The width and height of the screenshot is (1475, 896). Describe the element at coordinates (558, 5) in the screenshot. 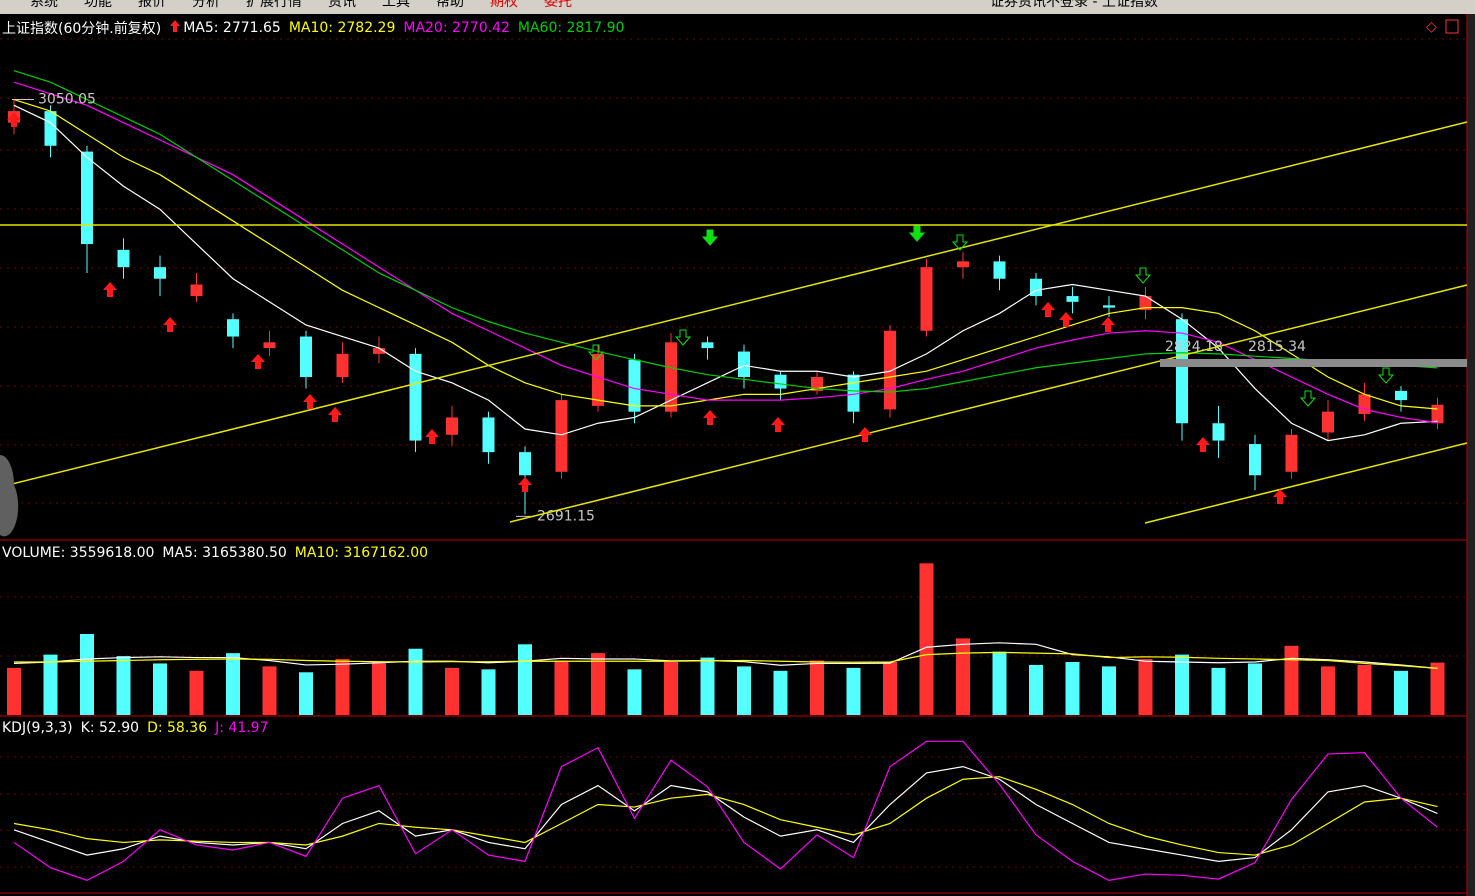

I see `menu-item: 委托` at that location.